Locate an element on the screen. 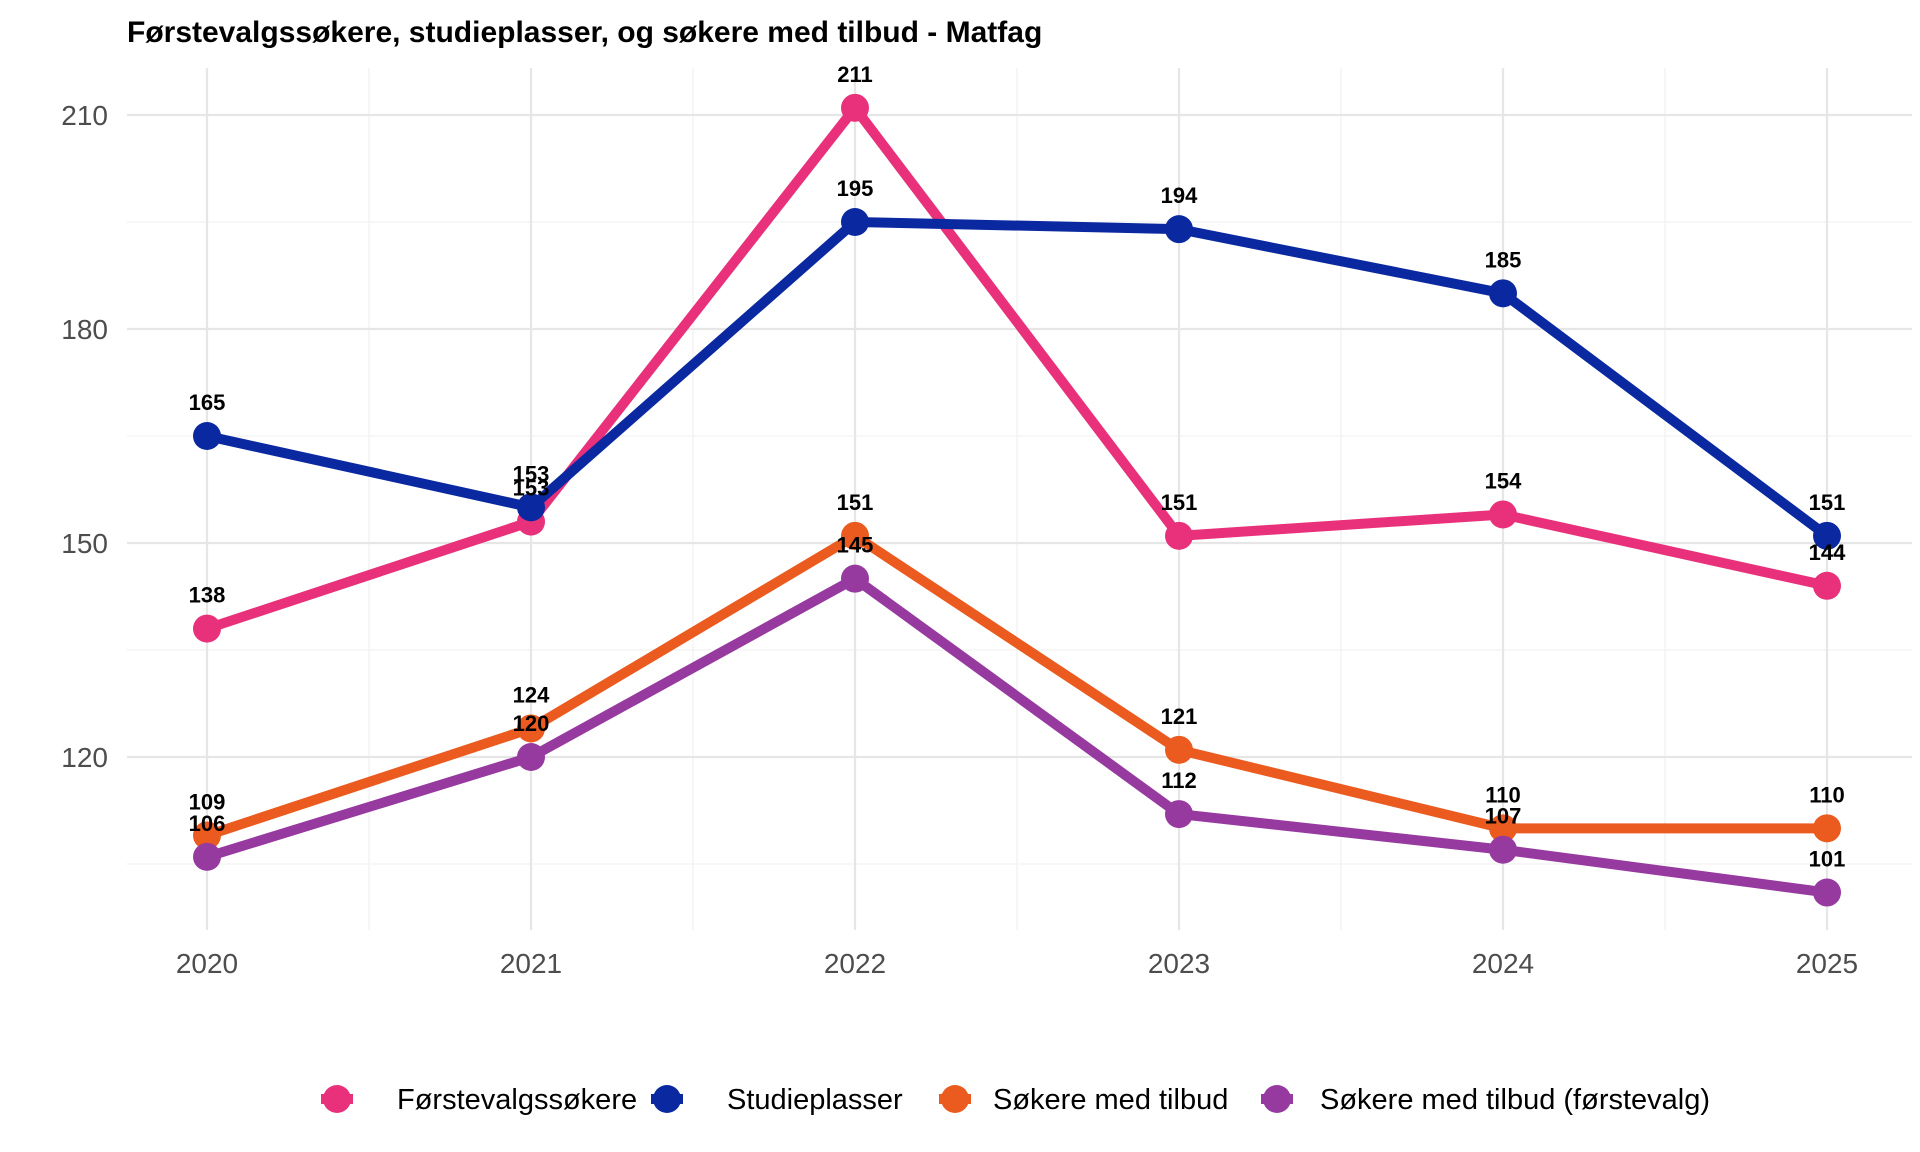 The width and height of the screenshot is (1920, 1152). data-label: 144 is located at coordinates (1827, 552).